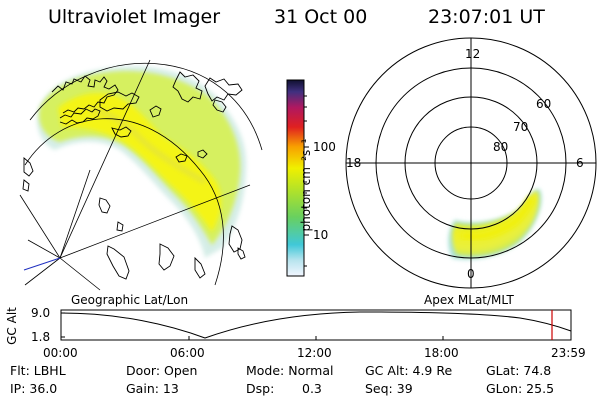 The height and width of the screenshot is (400, 600). I want to click on mlat-label-70: 70, so click(521, 127).